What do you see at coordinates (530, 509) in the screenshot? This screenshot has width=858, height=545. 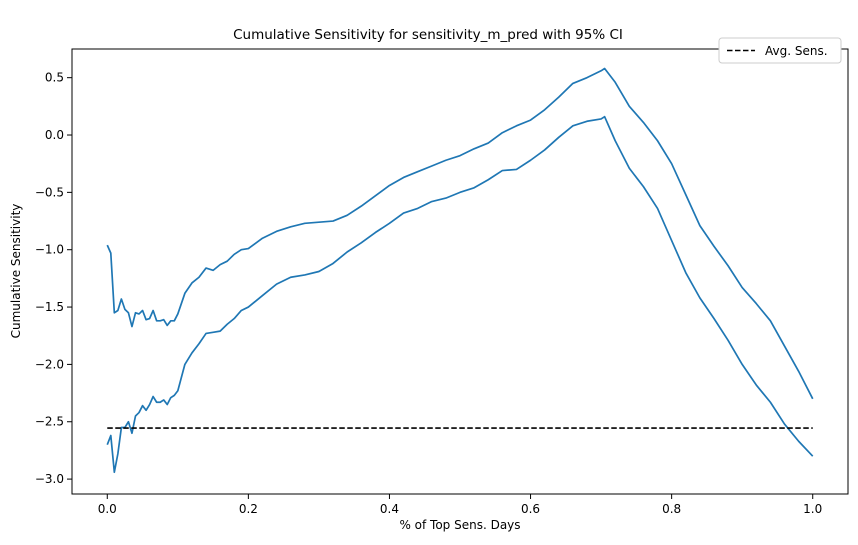 I see `x-tick-label: 0.6` at bounding box center [530, 509].